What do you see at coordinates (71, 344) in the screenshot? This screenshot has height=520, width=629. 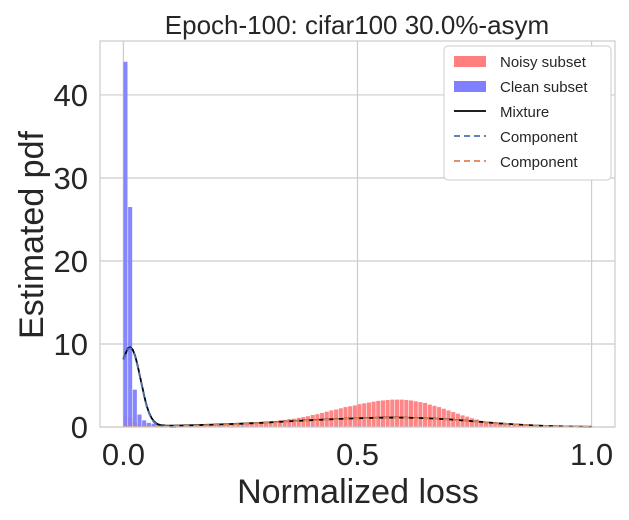 I see `y-tick-label: 10` at bounding box center [71, 344].